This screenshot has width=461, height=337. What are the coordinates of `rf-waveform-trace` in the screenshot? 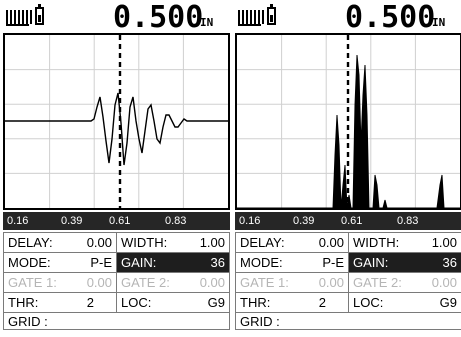 It's located at (116, 129).